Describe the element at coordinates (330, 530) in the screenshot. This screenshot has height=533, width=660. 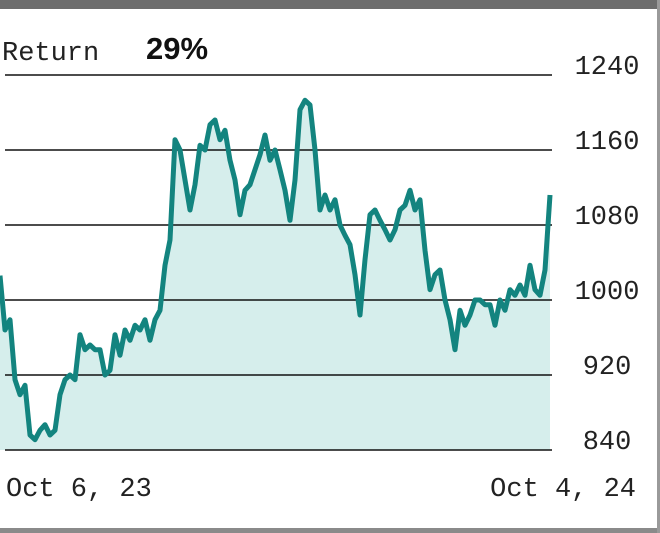
I see `bottom-bar` at that location.